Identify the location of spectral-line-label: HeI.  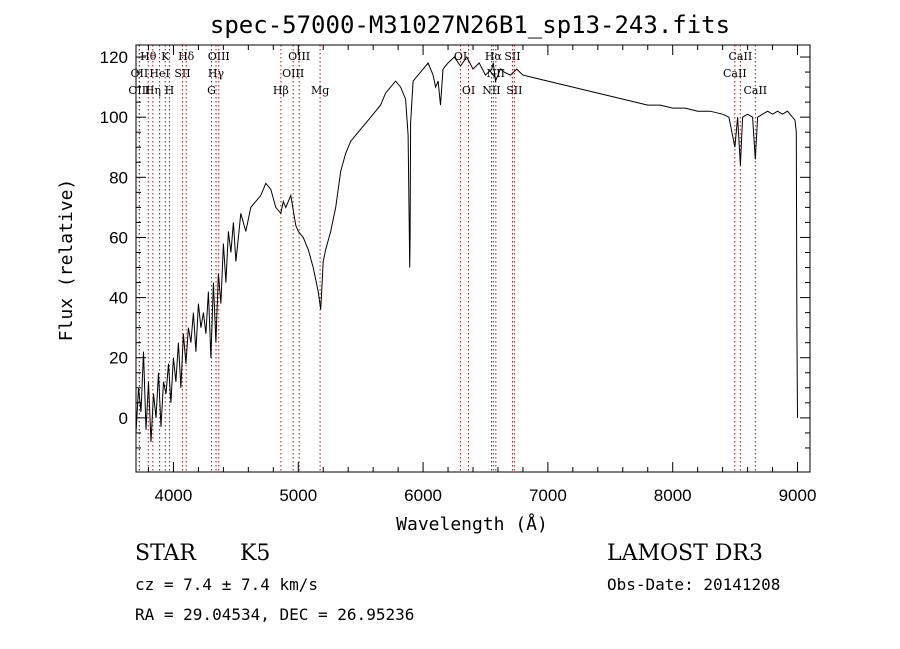
(159, 73).